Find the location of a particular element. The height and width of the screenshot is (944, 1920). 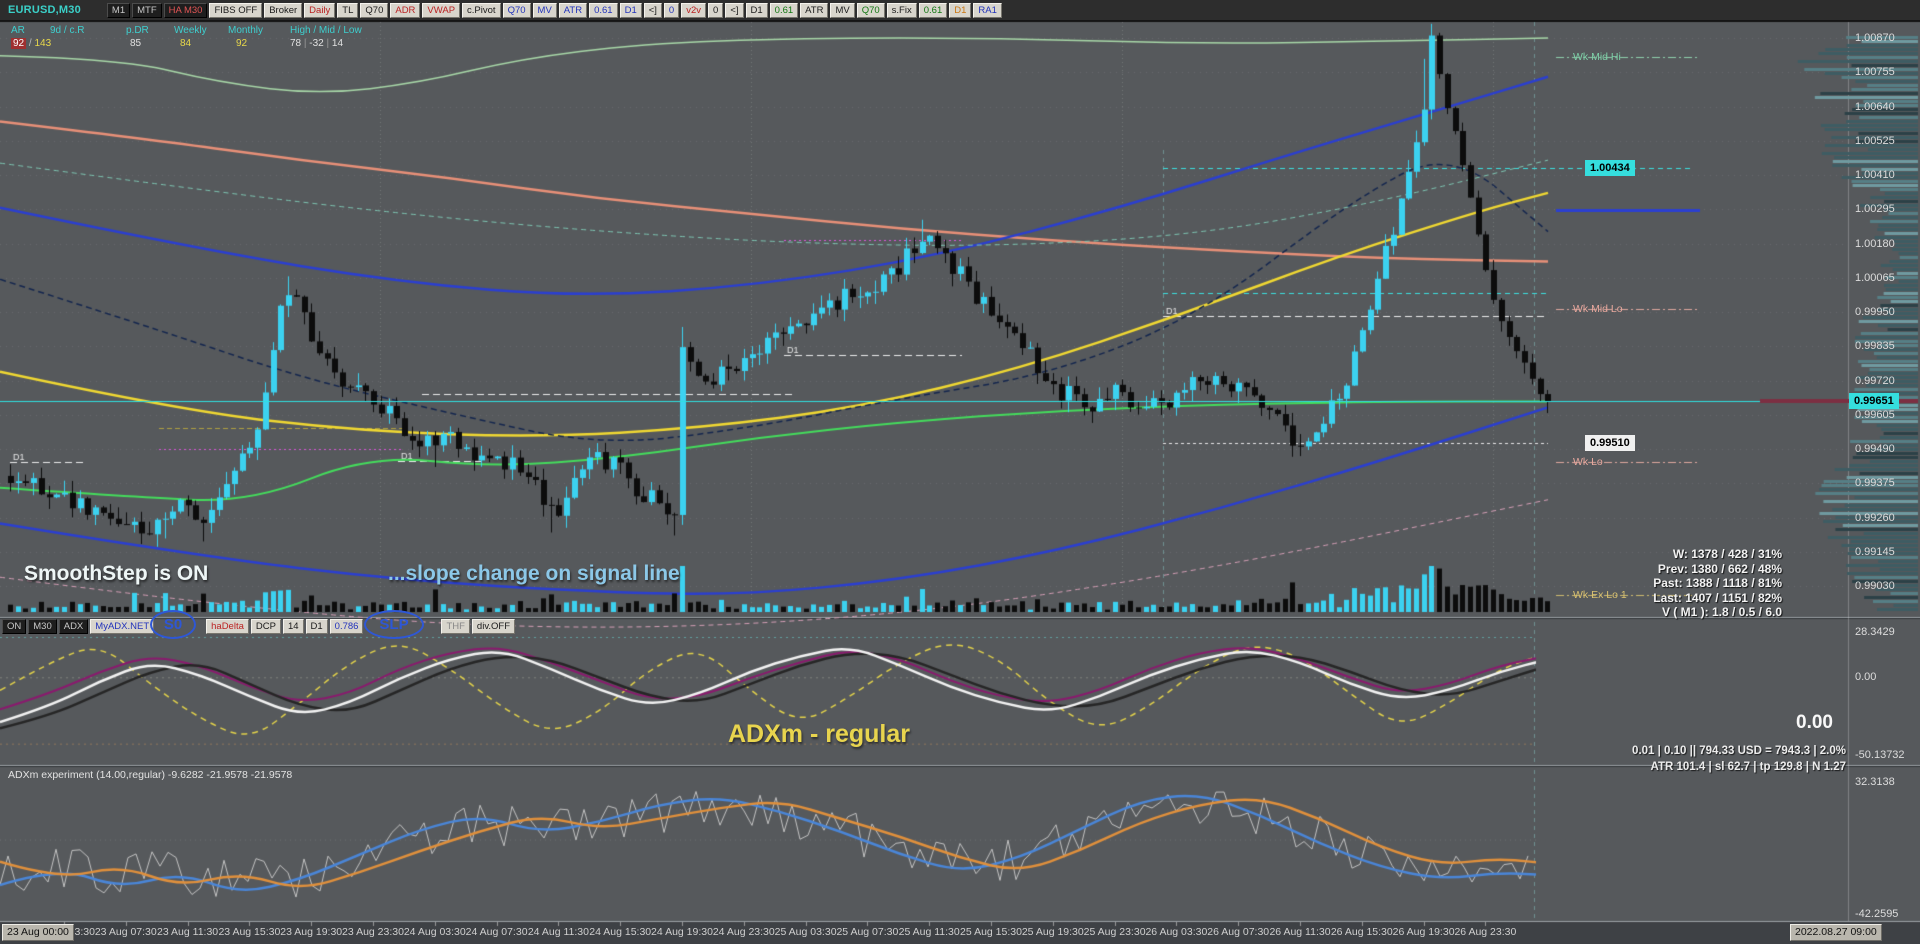

toolbar-button-sfix: s.Fix is located at coordinates (901, 10).